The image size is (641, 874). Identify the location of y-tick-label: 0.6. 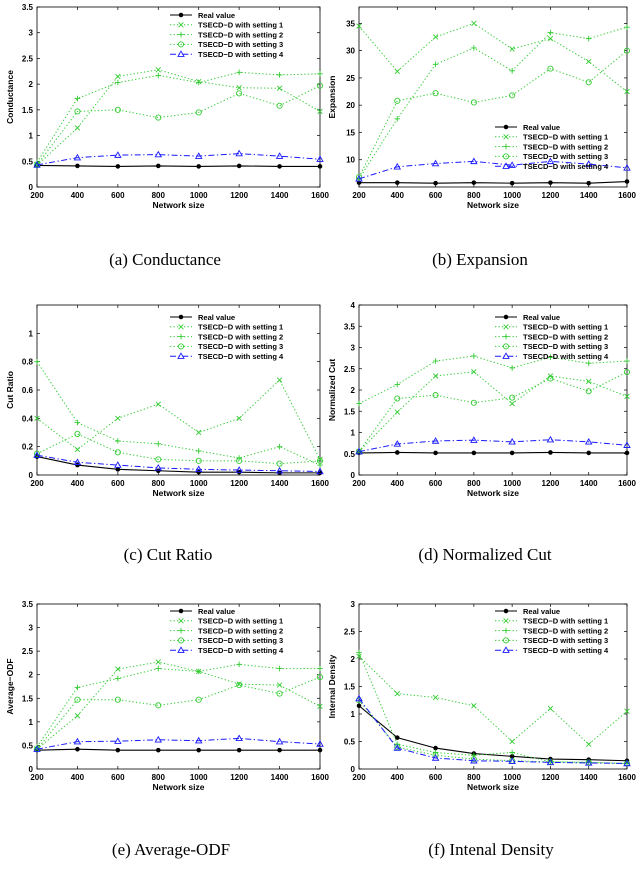
(28, 390).